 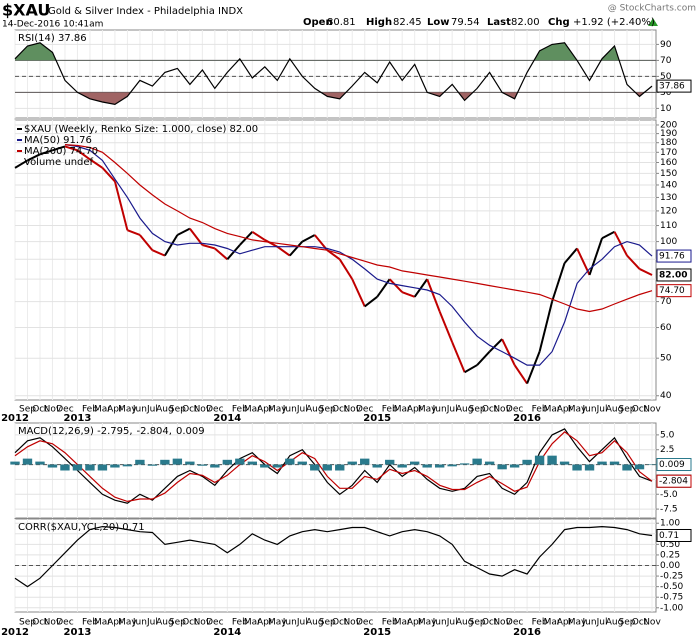 I want to click on symbol: $XAU, so click(x=26, y=10).